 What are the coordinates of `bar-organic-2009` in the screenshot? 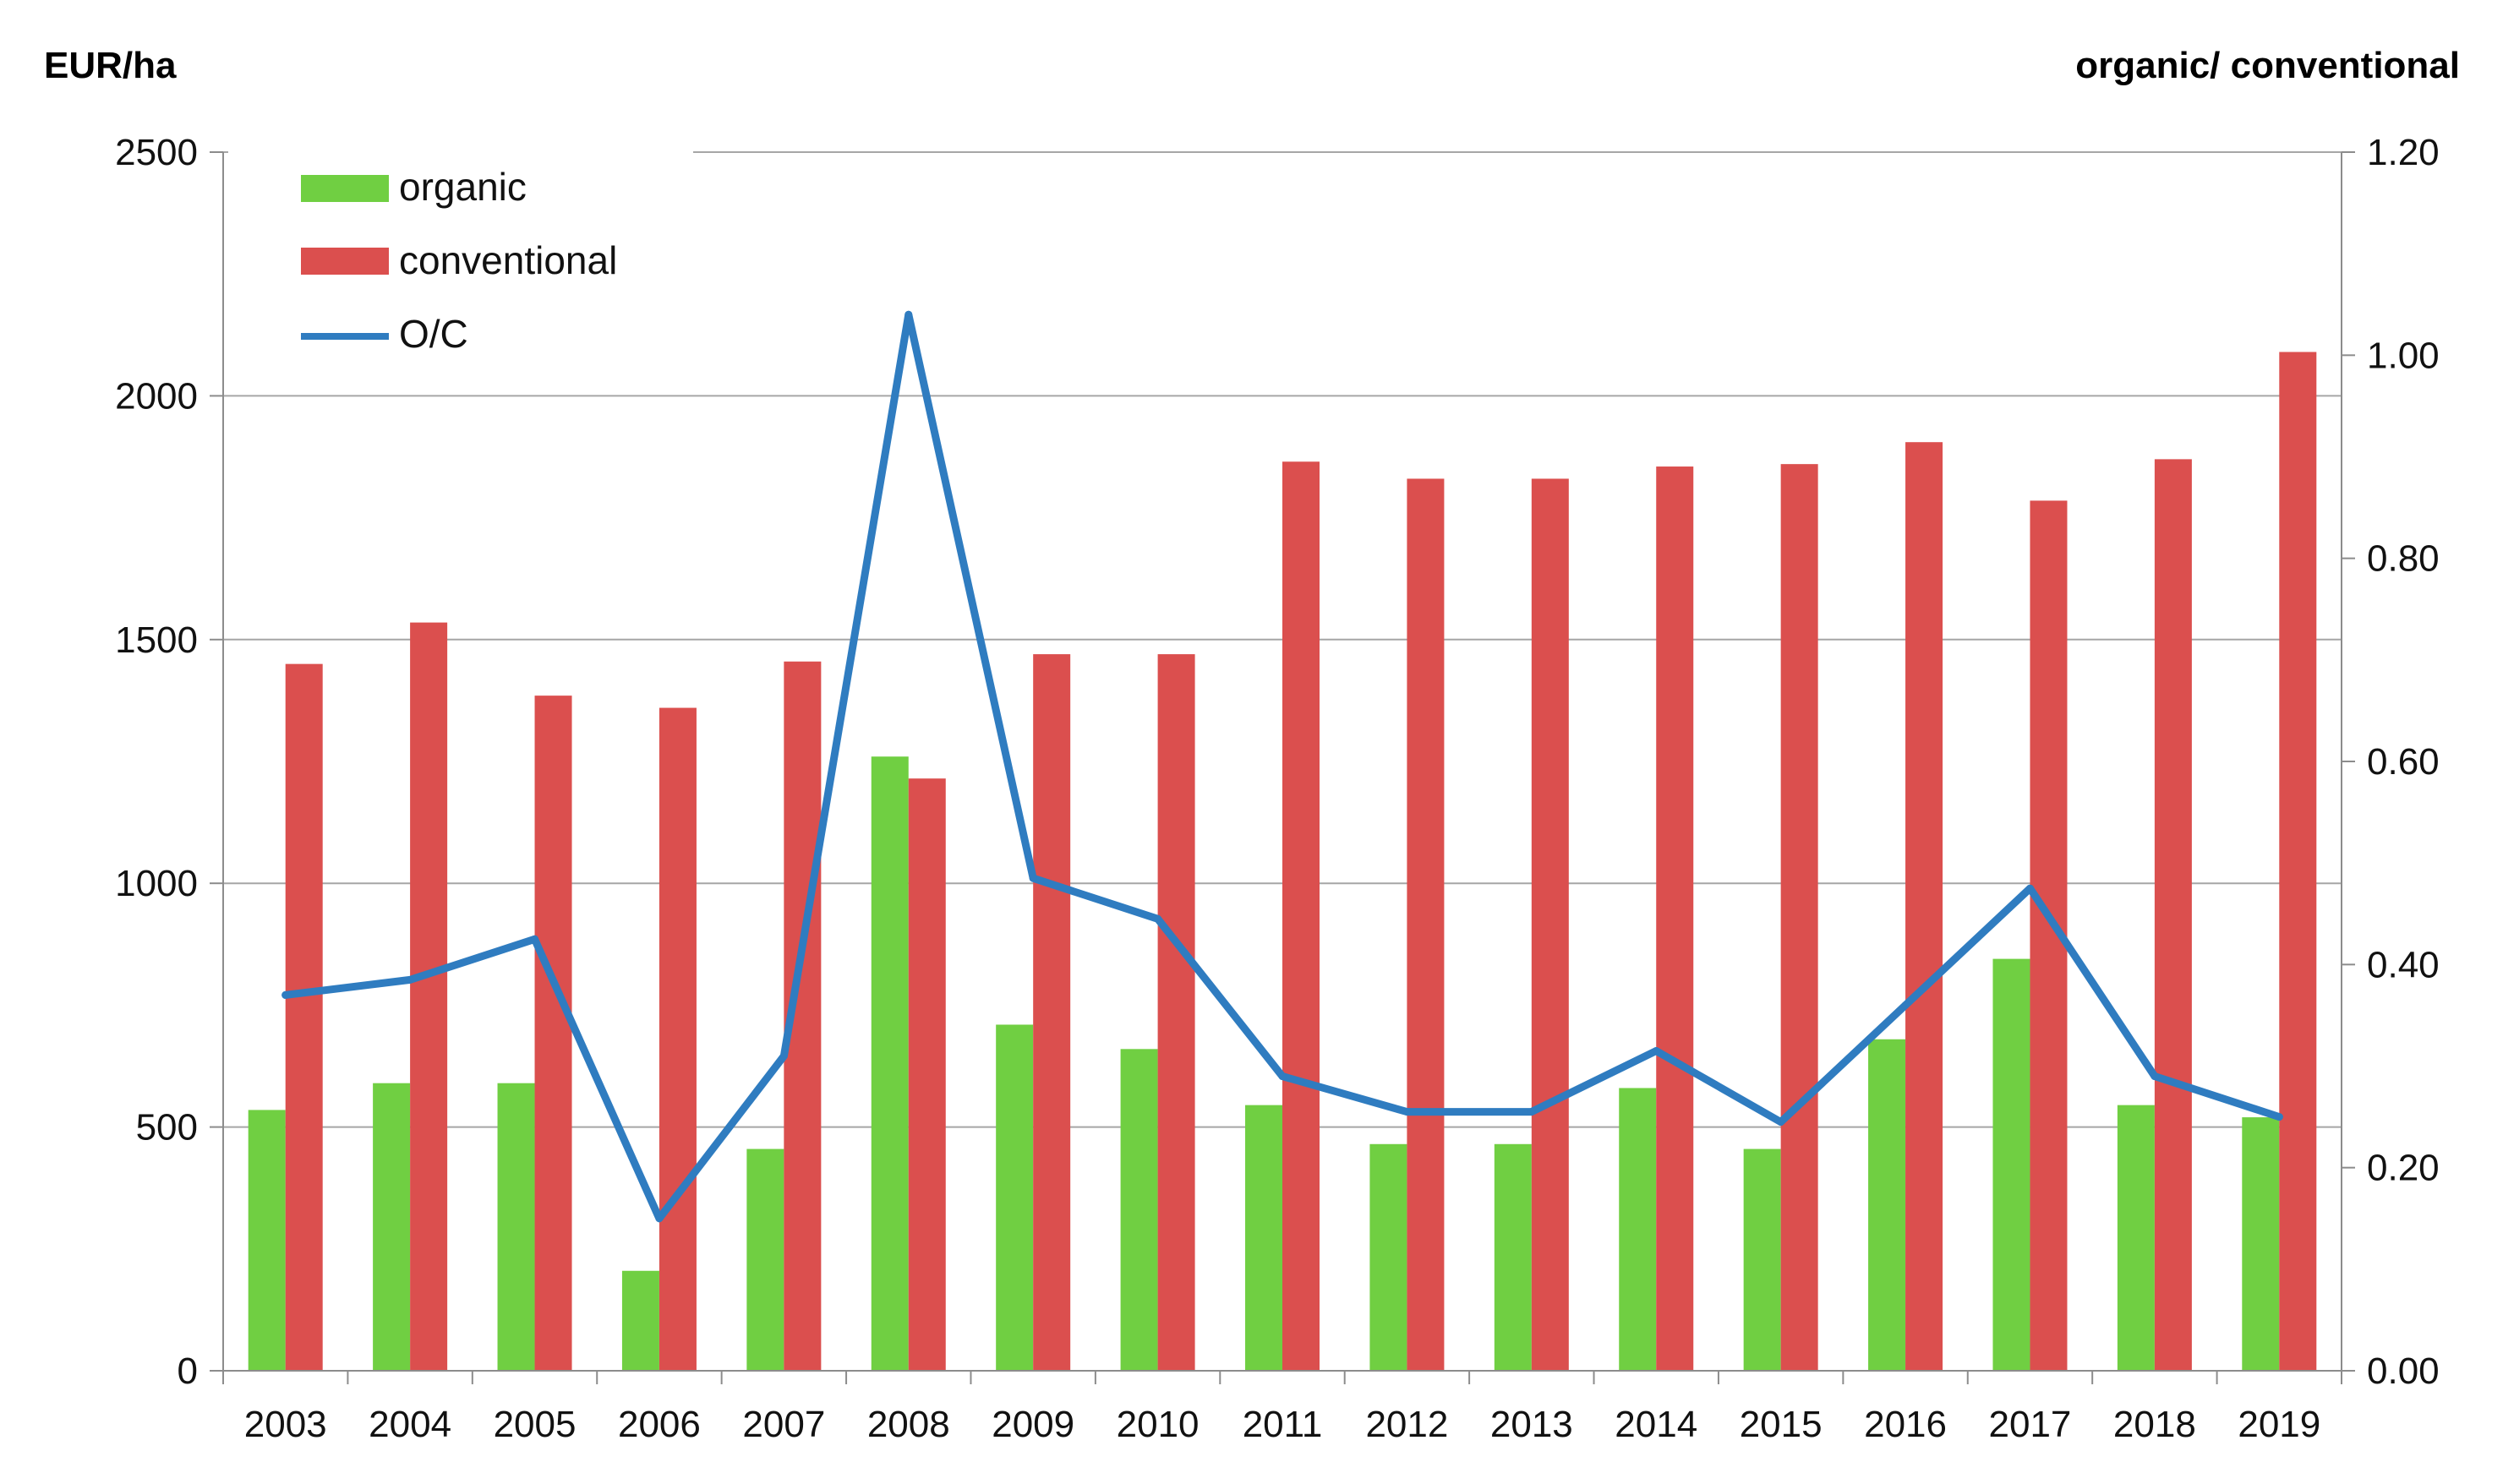 It's located at (1015, 1198).